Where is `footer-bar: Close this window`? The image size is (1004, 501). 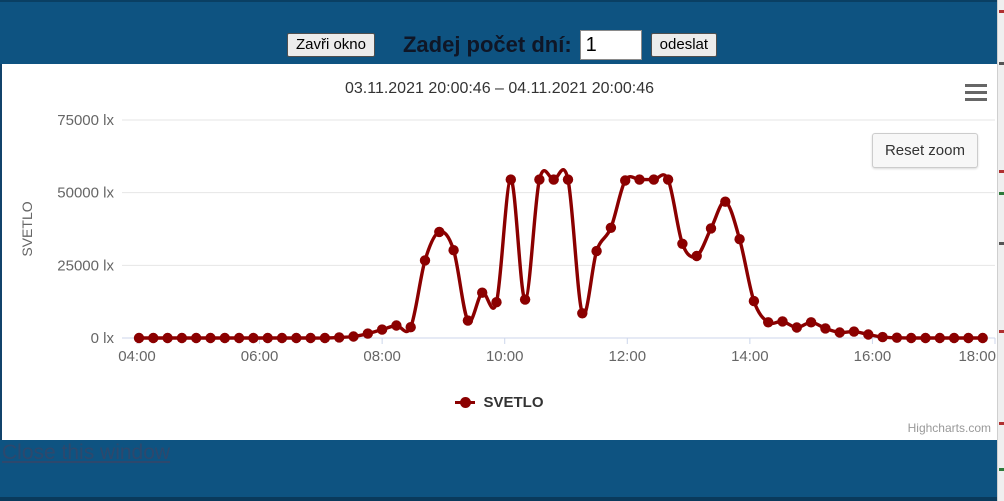
footer-bar: Close this window is located at coordinates (502, 470).